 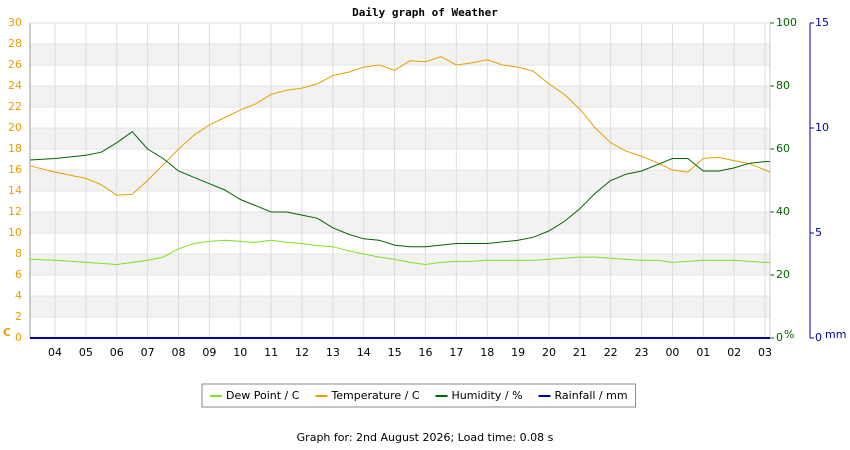 What do you see at coordinates (15, 127) in the screenshot?
I see `y-tick-label: 20` at bounding box center [15, 127].